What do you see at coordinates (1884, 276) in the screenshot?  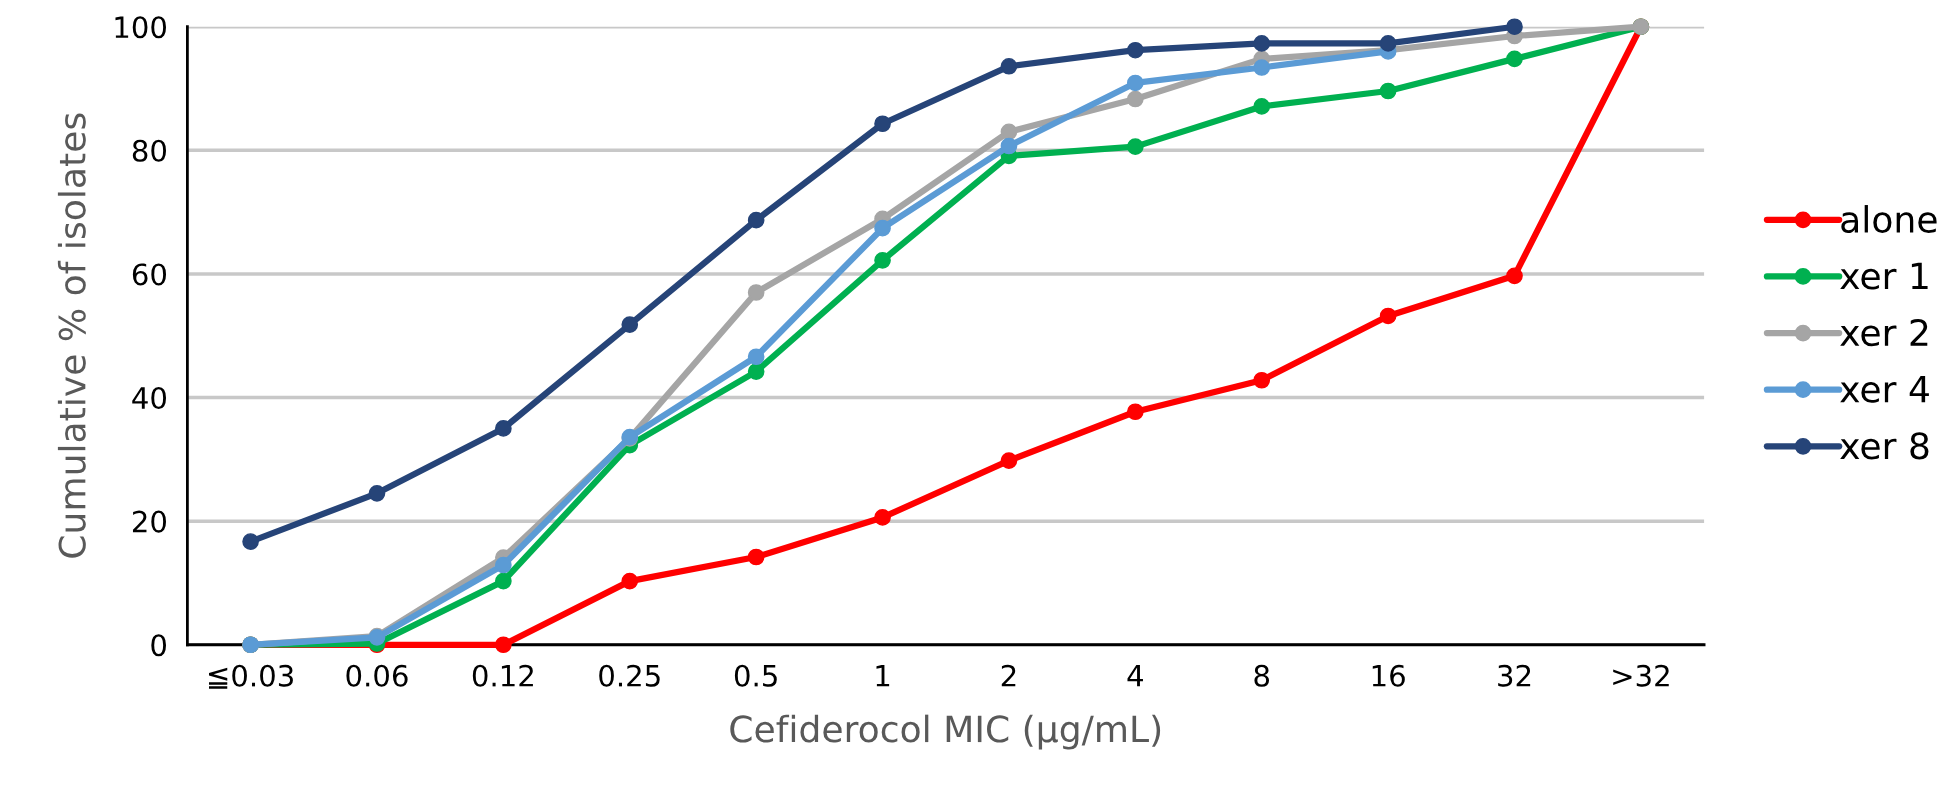 I see `legend-label: xer 1` at bounding box center [1884, 276].